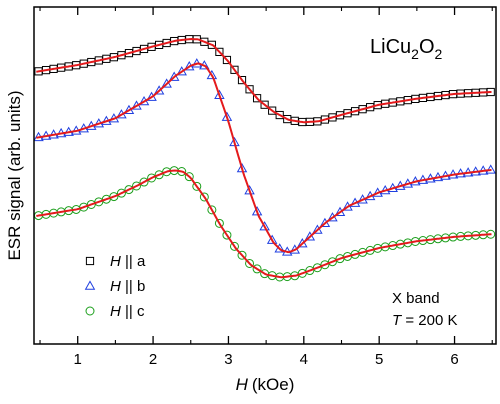 The height and width of the screenshot is (404, 500). Describe the element at coordinates (228, 359) in the screenshot. I see `x-tick-label: 3` at that location.